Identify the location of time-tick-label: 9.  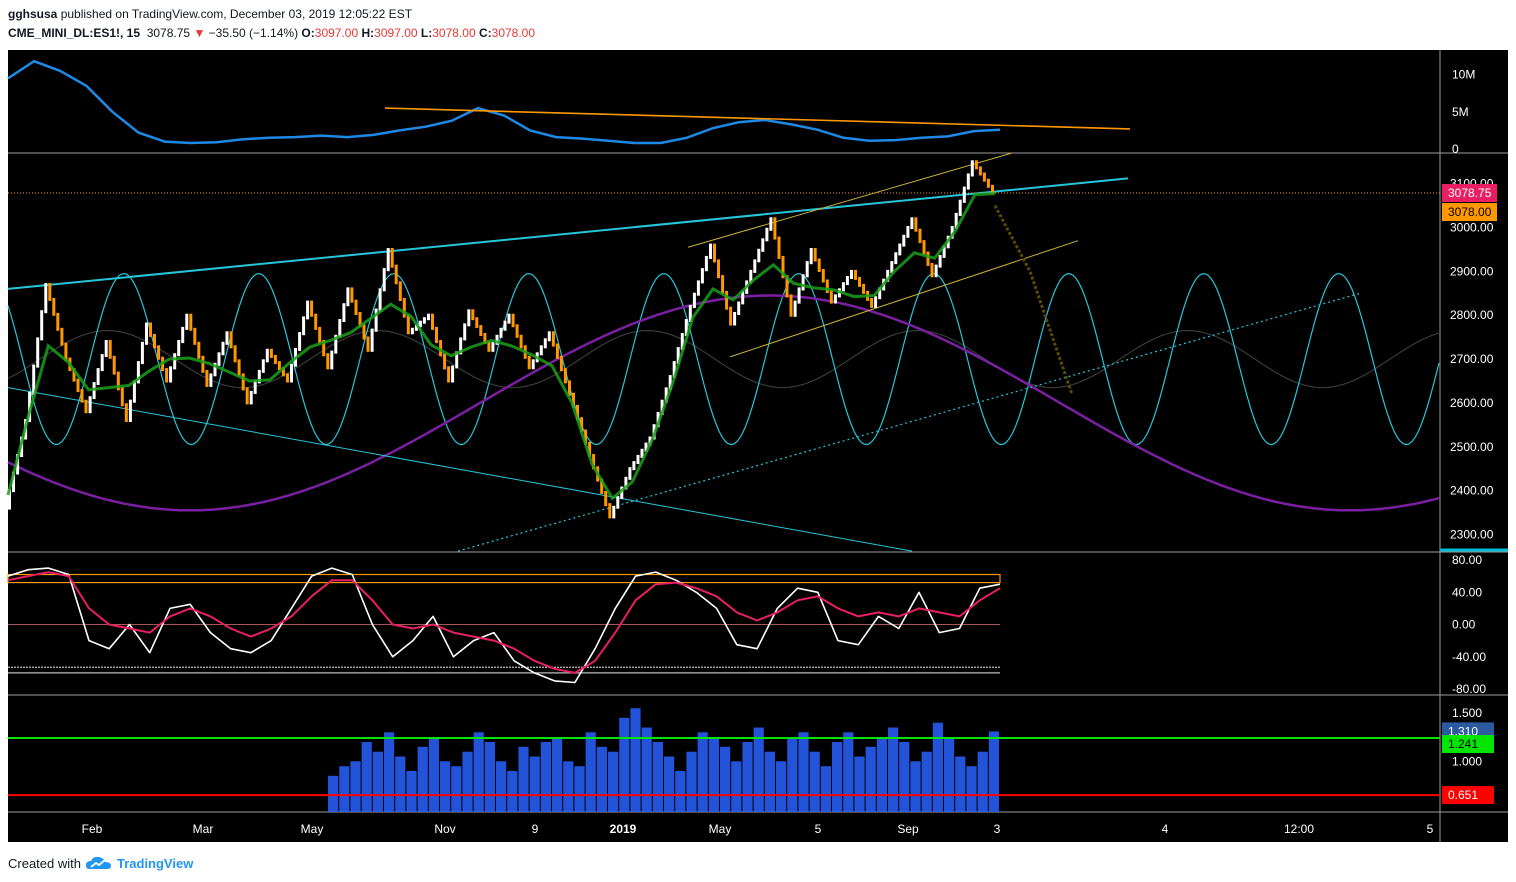
(535, 829).